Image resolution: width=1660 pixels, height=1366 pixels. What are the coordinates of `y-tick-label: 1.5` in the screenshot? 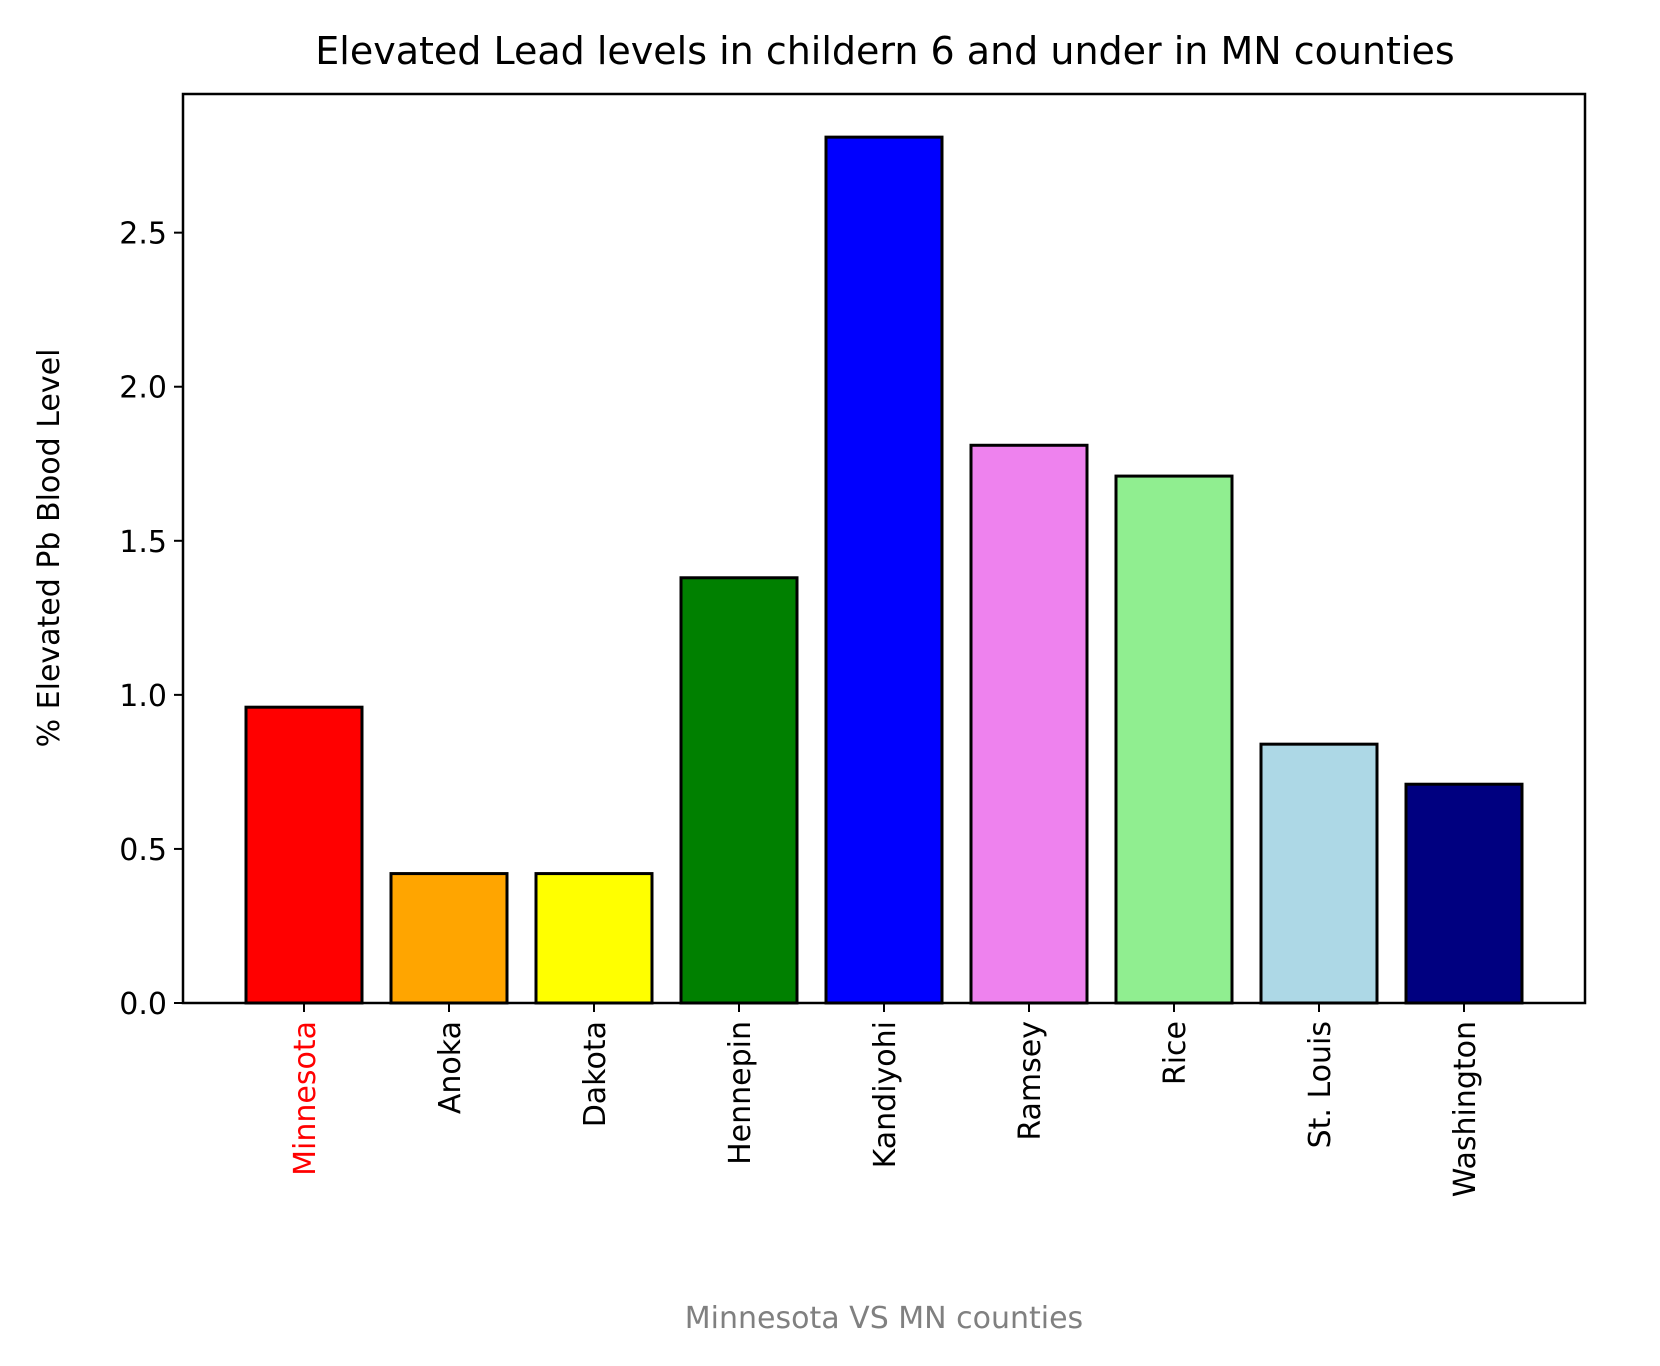 It's located at (143, 542).